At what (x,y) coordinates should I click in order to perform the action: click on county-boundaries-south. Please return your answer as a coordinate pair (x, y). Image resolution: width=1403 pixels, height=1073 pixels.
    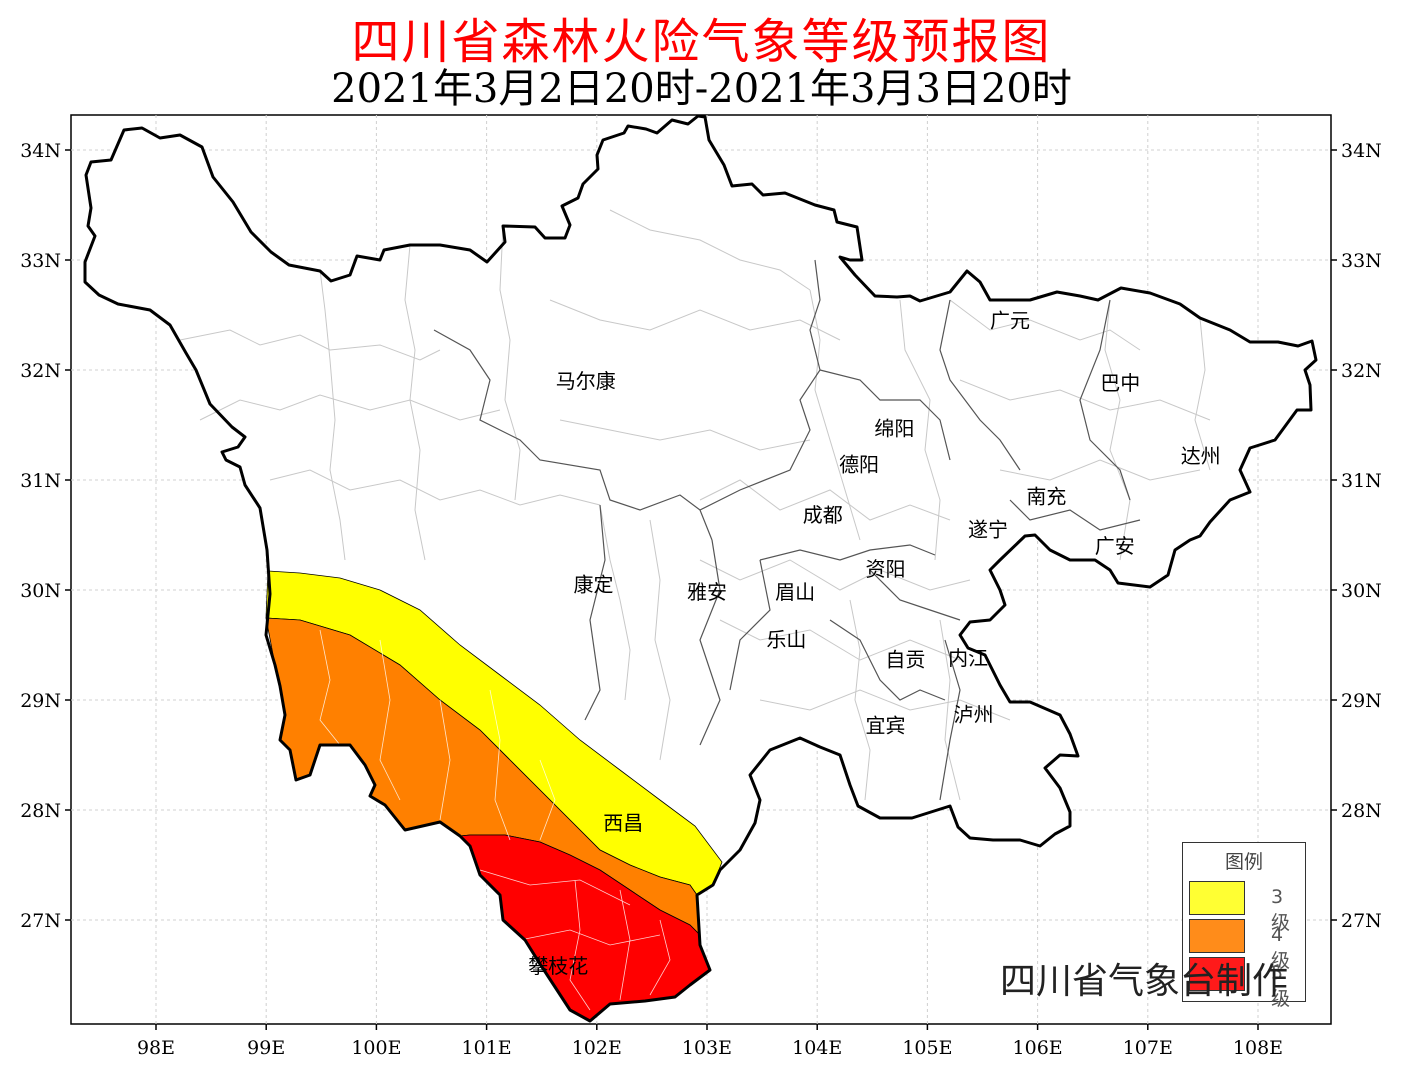
    Looking at the image, I should click on (495, 820).